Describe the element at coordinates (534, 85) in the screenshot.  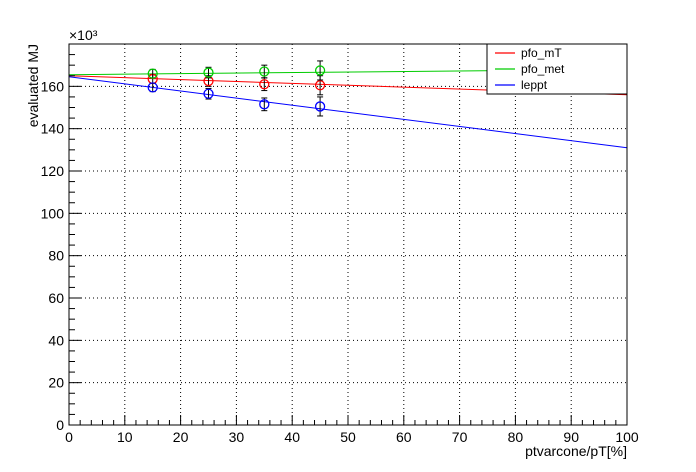
I see `legend-label-leppt: leppt` at that location.